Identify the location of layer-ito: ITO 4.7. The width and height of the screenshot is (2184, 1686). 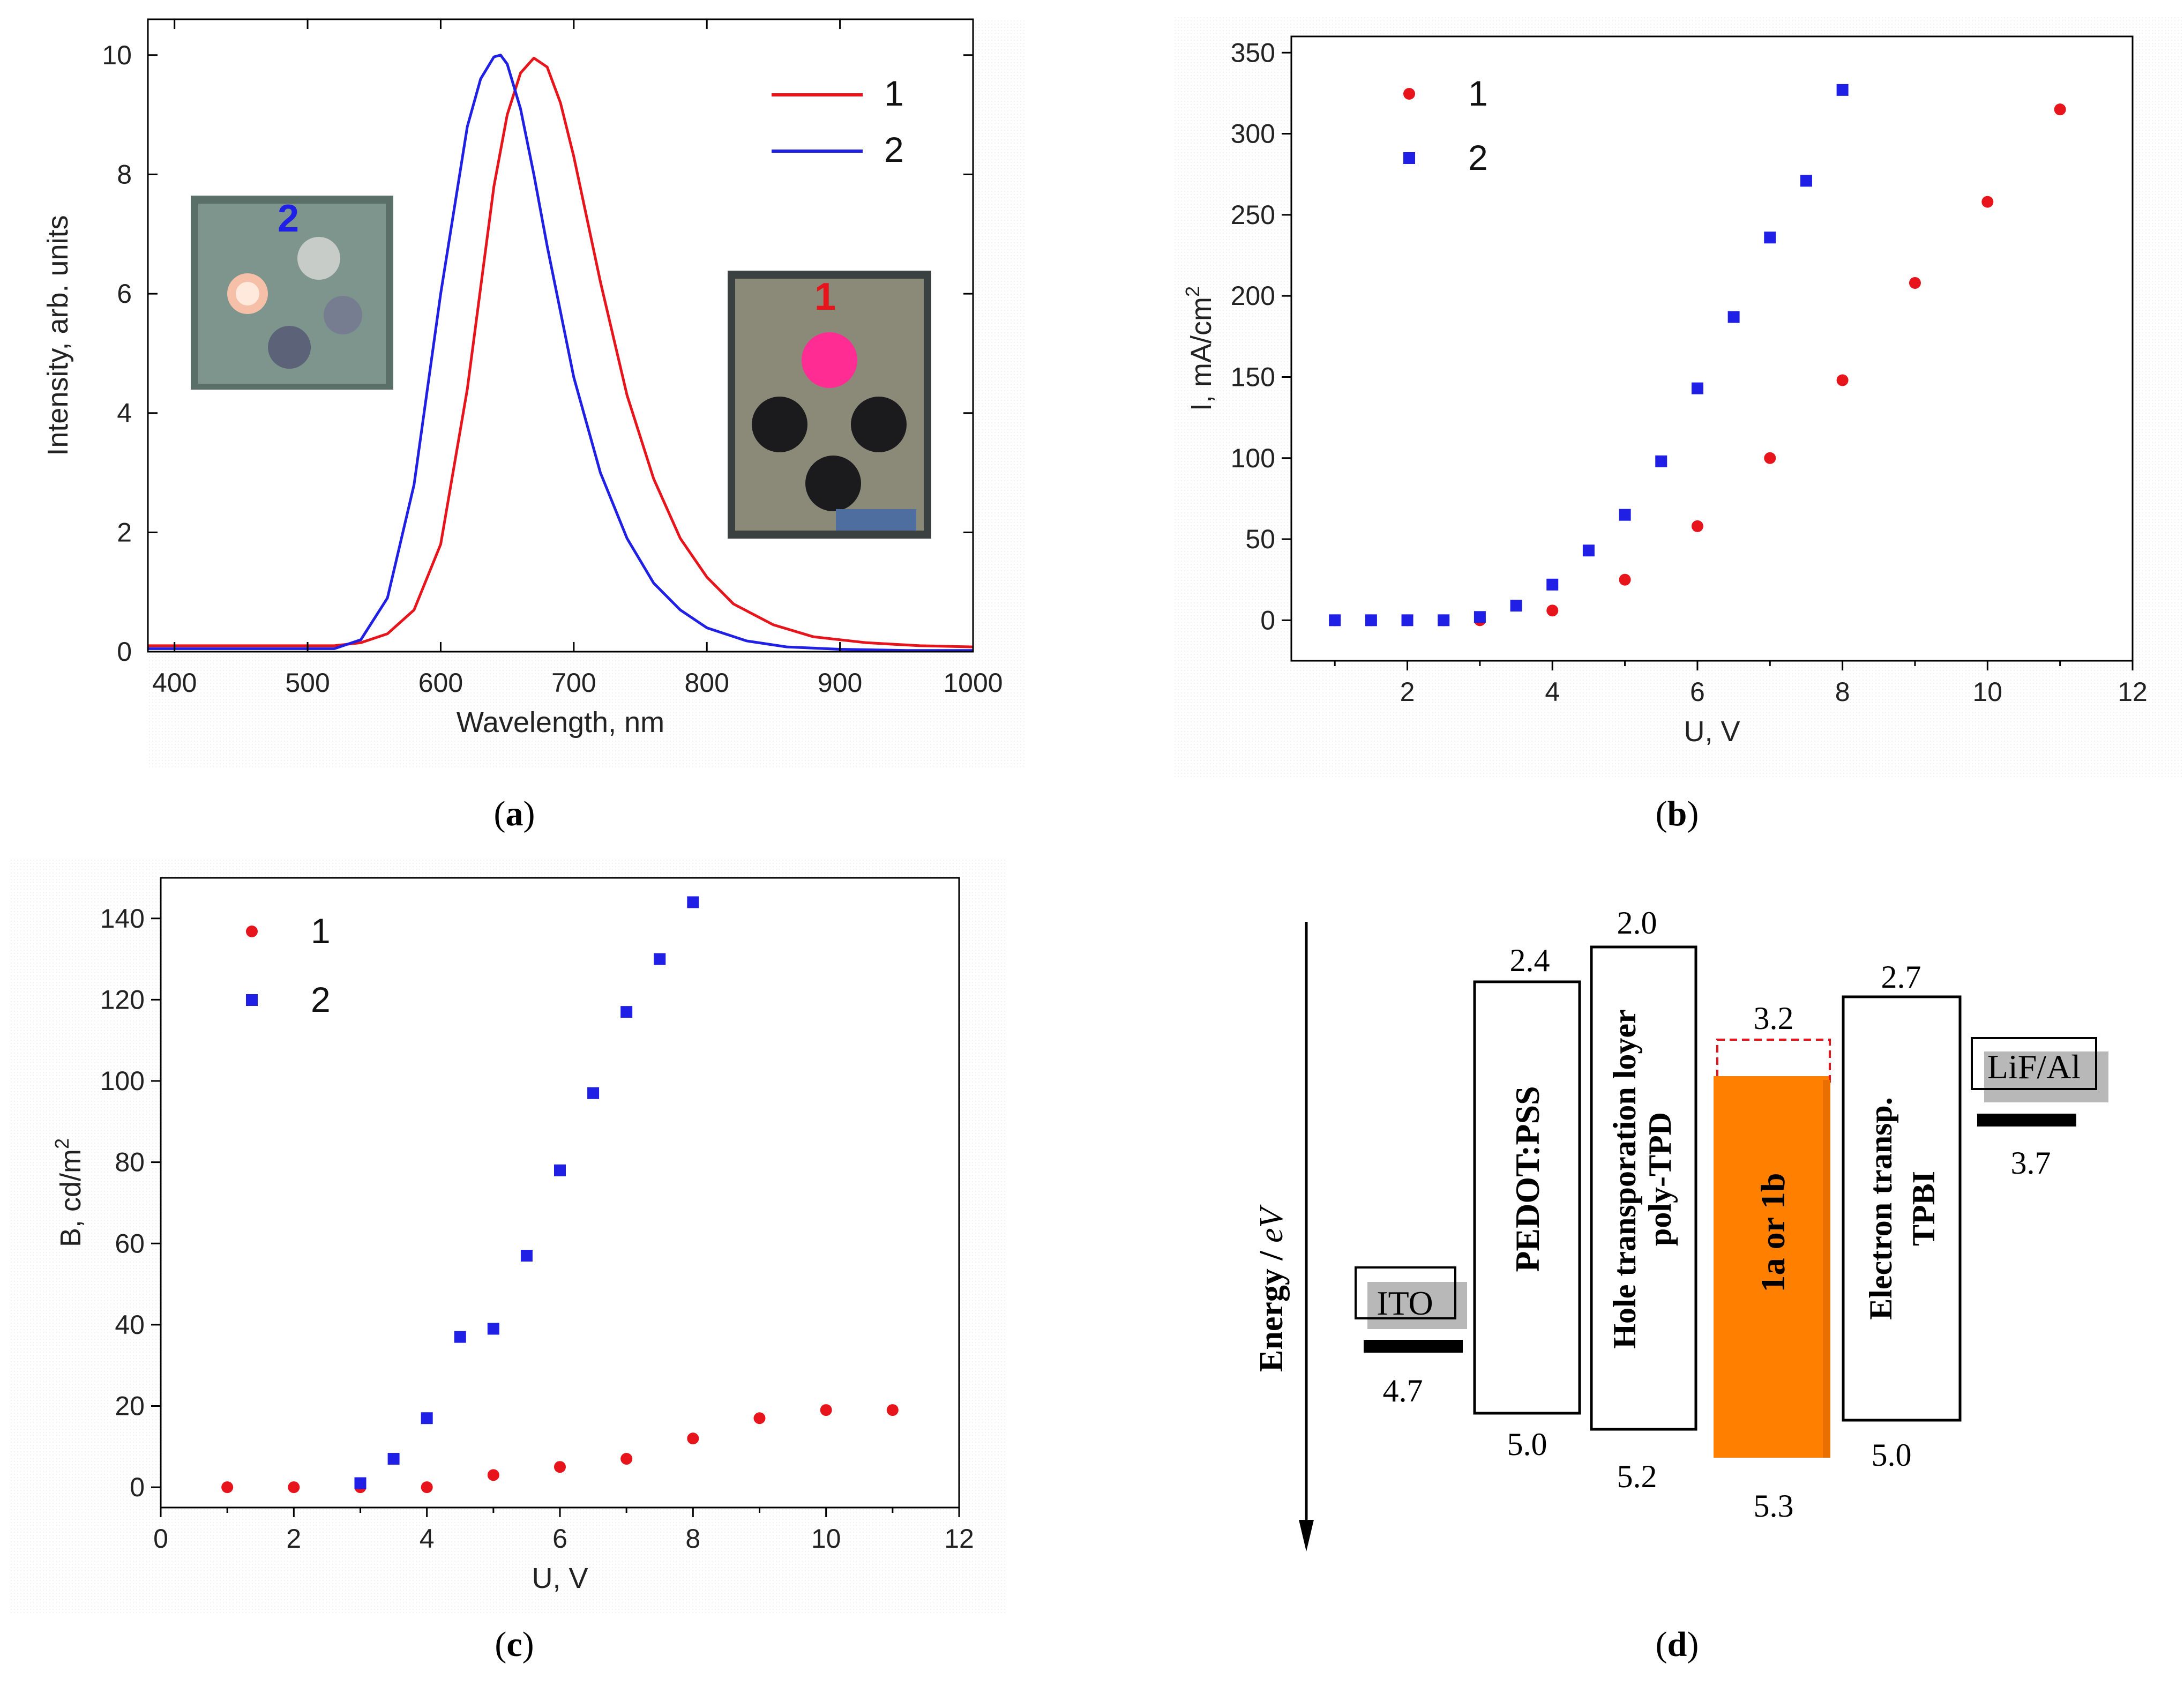
(1411, 1337).